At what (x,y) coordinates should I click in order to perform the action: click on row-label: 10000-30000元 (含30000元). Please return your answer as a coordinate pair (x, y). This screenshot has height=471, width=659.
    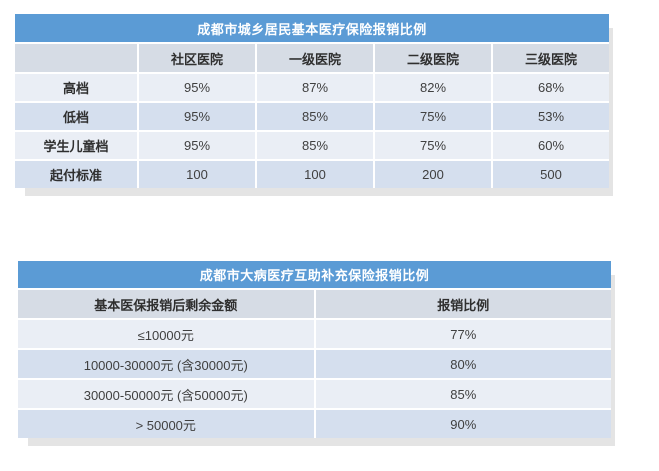
    Looking at the image, I should click on (166, 364).